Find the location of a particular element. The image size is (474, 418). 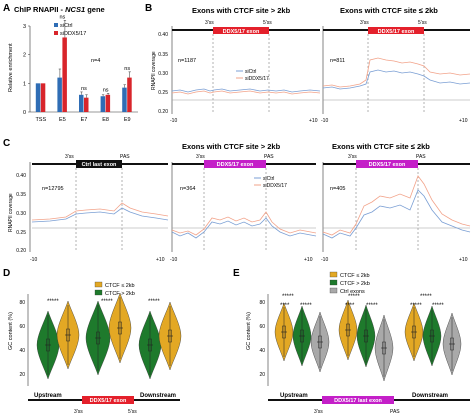

legend-label: CTCF ≤ 2kb is located at coordinates (120, 286).